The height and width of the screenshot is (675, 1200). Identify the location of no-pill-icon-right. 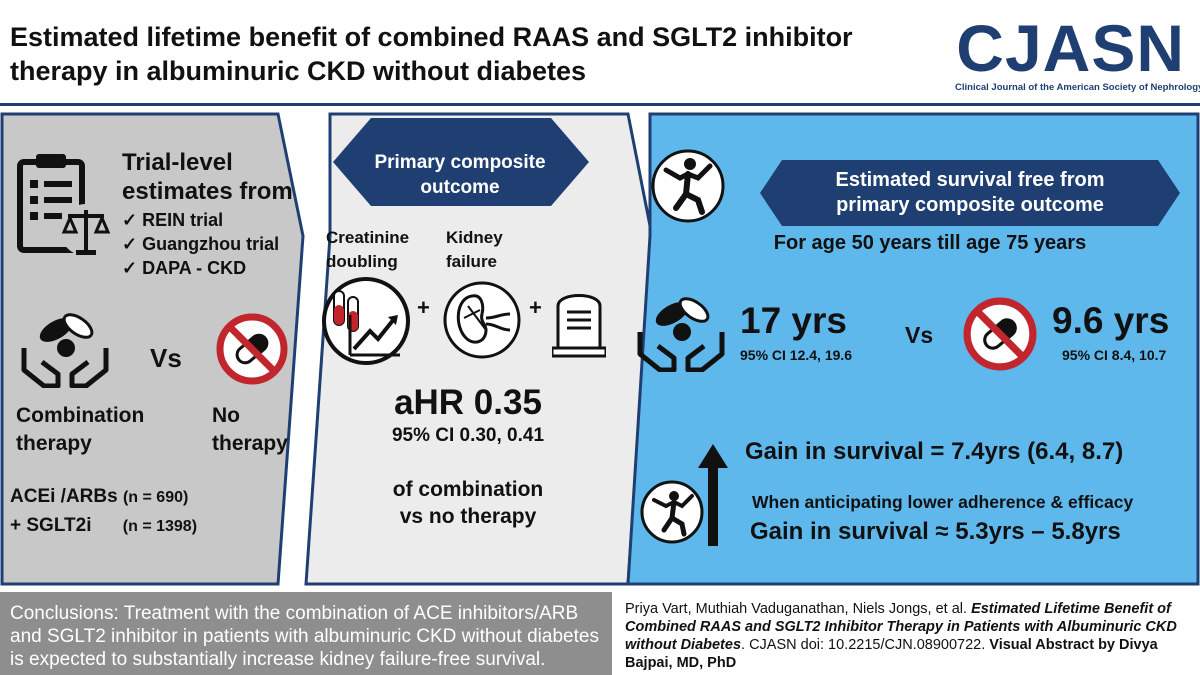
(1000, 334).